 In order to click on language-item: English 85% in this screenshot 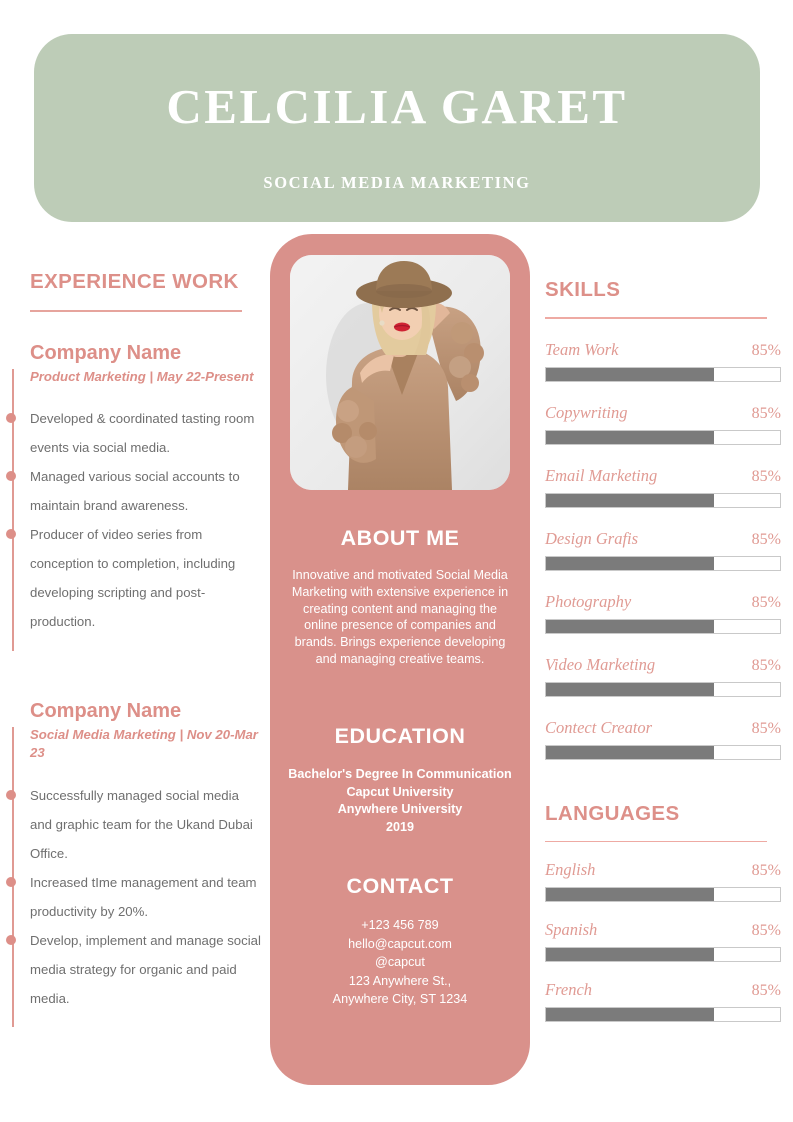, I will do `click(663, 881)`.